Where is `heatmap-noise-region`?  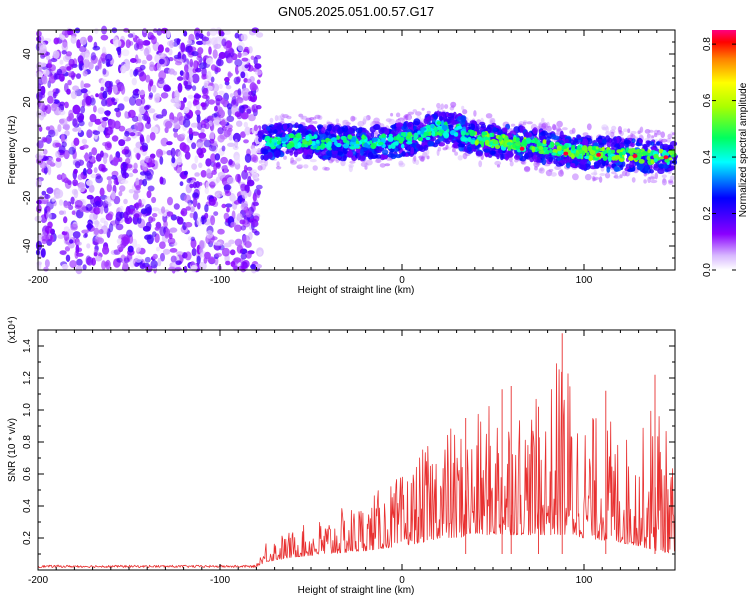 heatmap-noise-region is located at coordinates (149, 150).